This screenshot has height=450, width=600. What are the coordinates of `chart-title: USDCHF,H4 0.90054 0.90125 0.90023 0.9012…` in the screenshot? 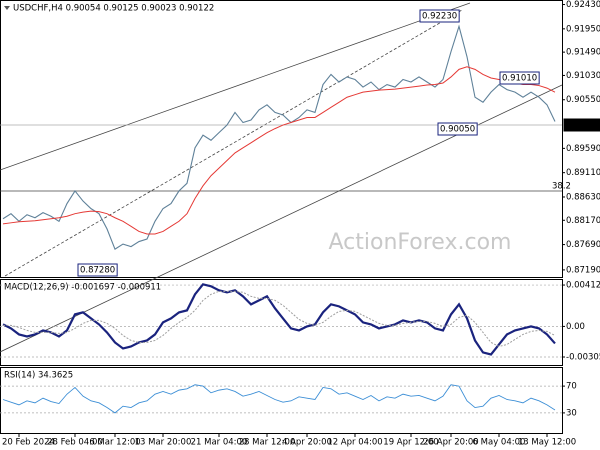 It's located at (113, 9).